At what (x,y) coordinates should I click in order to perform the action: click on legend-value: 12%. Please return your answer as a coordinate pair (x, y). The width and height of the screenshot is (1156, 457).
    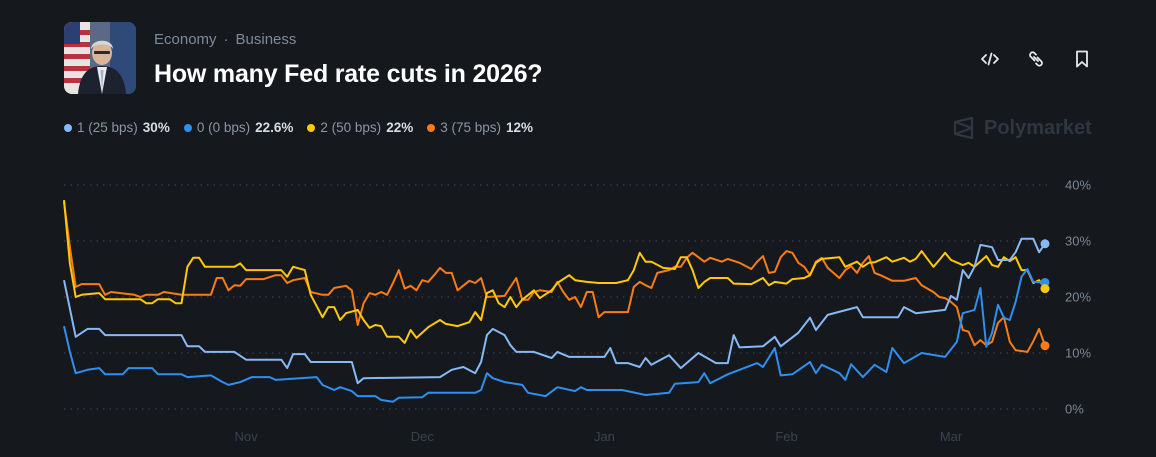
    Looking at the image, I should click on (520, 127).